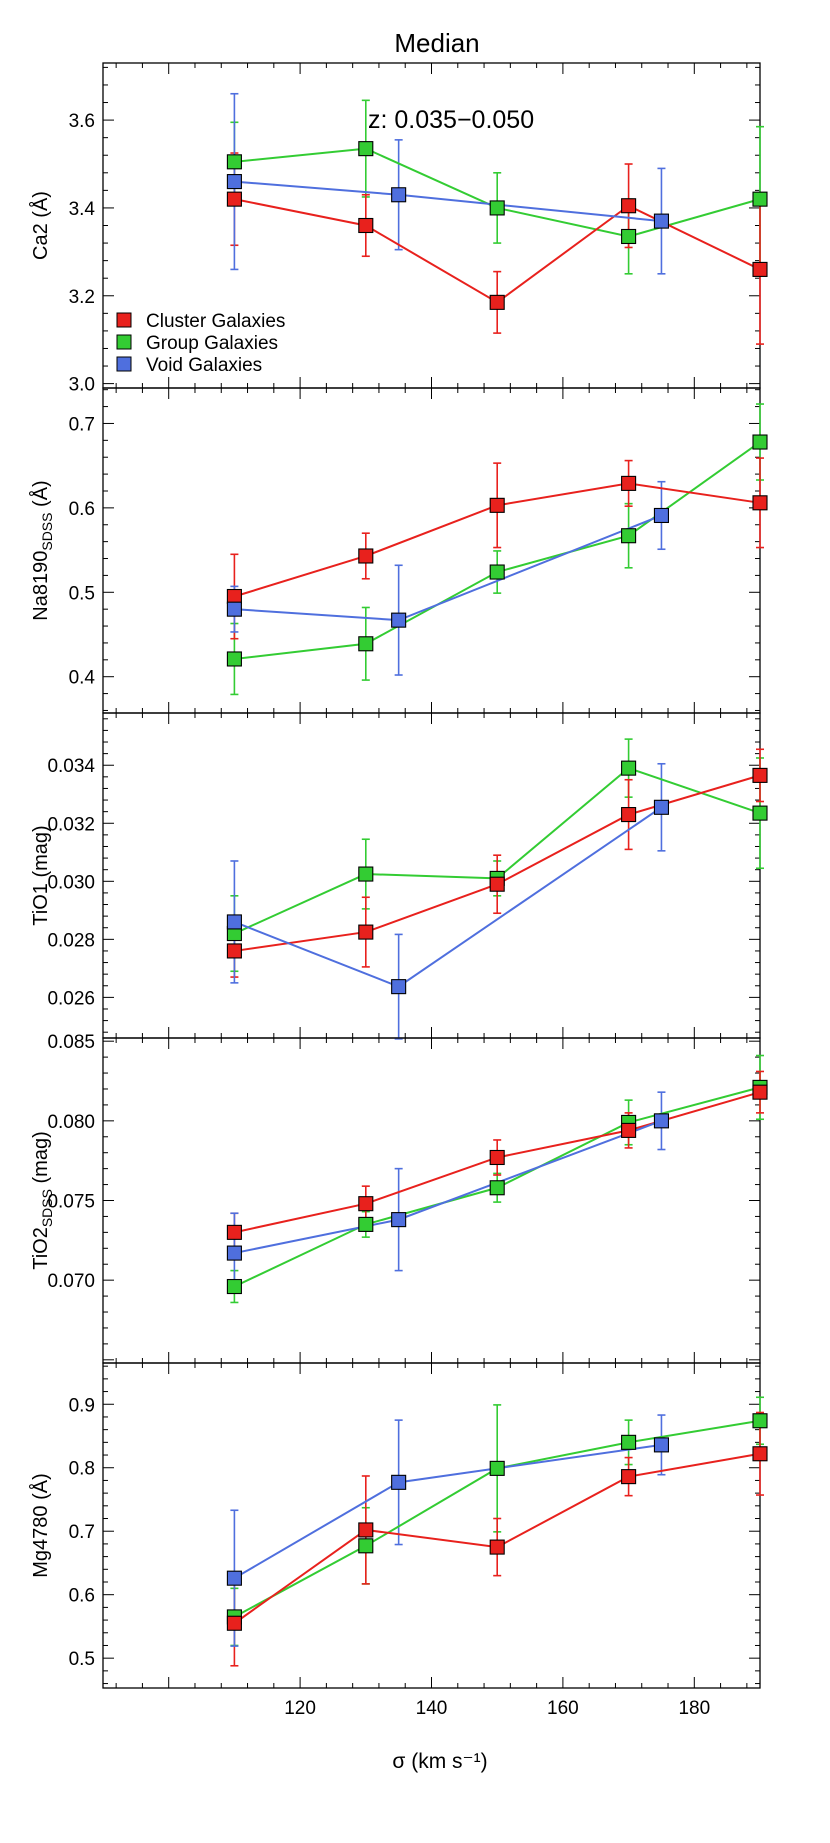 The height and width of the screenshot is (1843, 830). What do you see at coordinates (82, 678) in the screenshot?
I see `y-tick-label: 0.4` at bounding box center [82, 678].